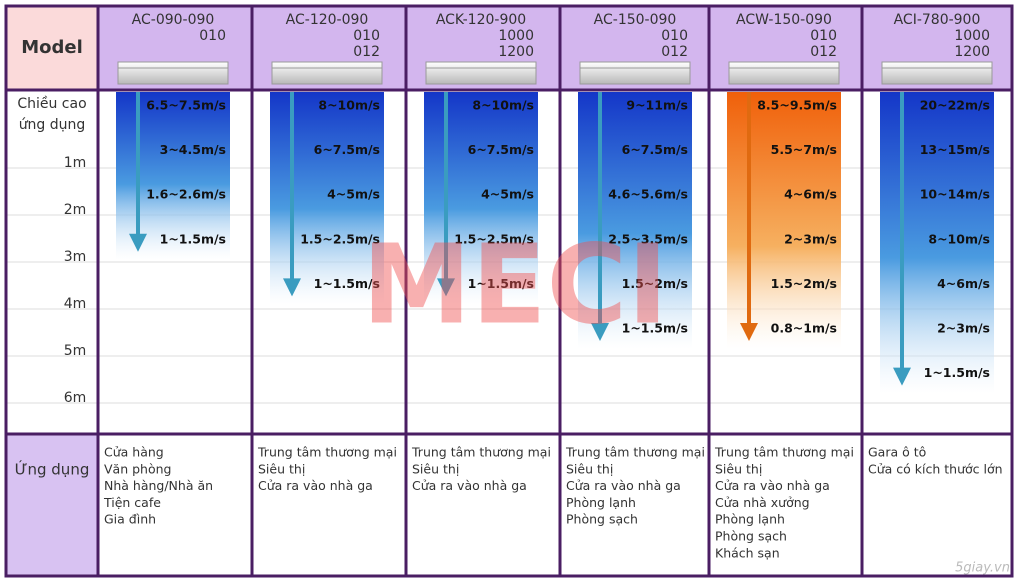 The width and height of the screenshot is (1024, 584). I want to click on height-tick: 4m, so click(75, 304).